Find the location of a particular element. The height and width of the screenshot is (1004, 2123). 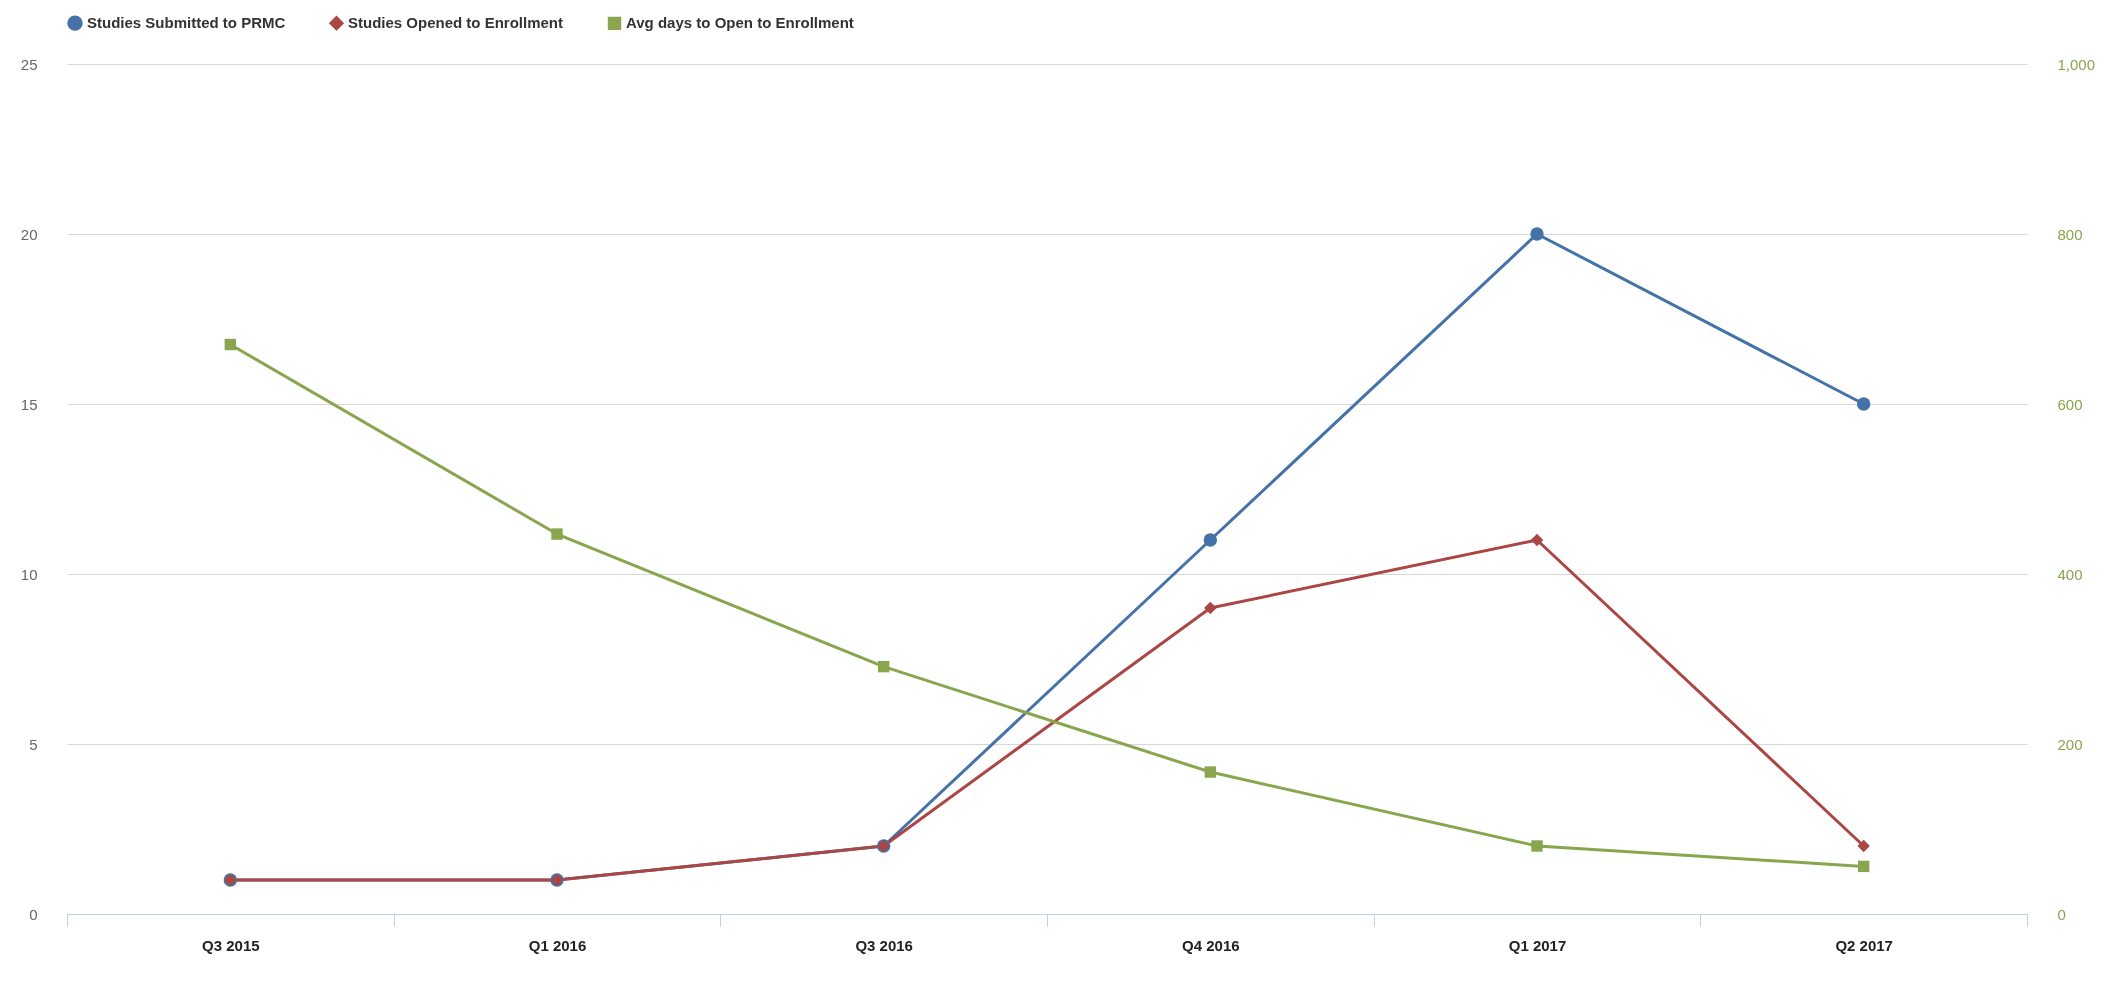

x-tick-label: Q2 2017 is located at coordinates (1864, 945).